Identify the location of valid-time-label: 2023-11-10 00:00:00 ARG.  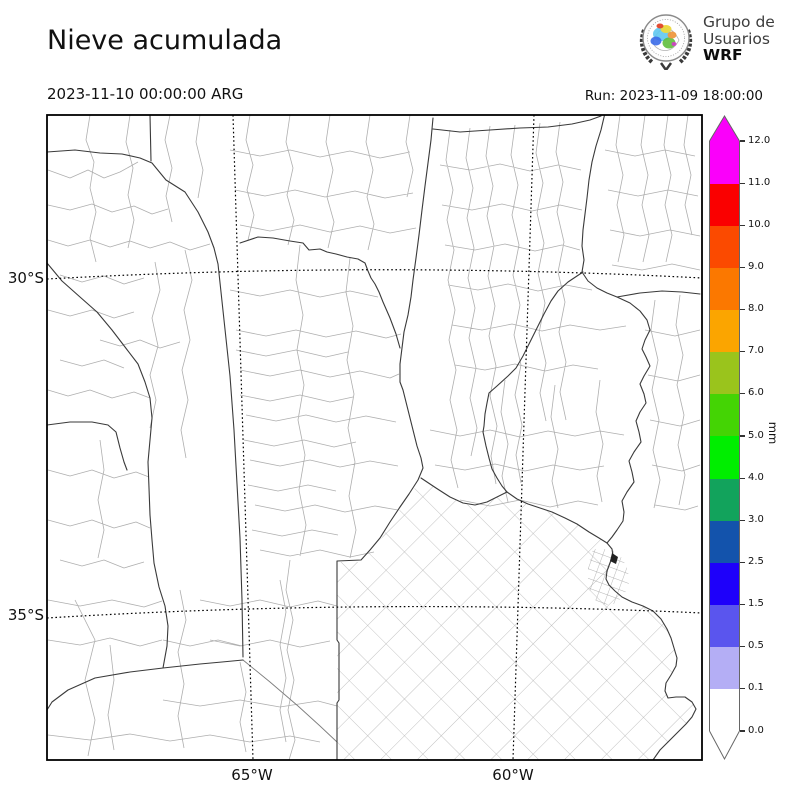
(145, 94).